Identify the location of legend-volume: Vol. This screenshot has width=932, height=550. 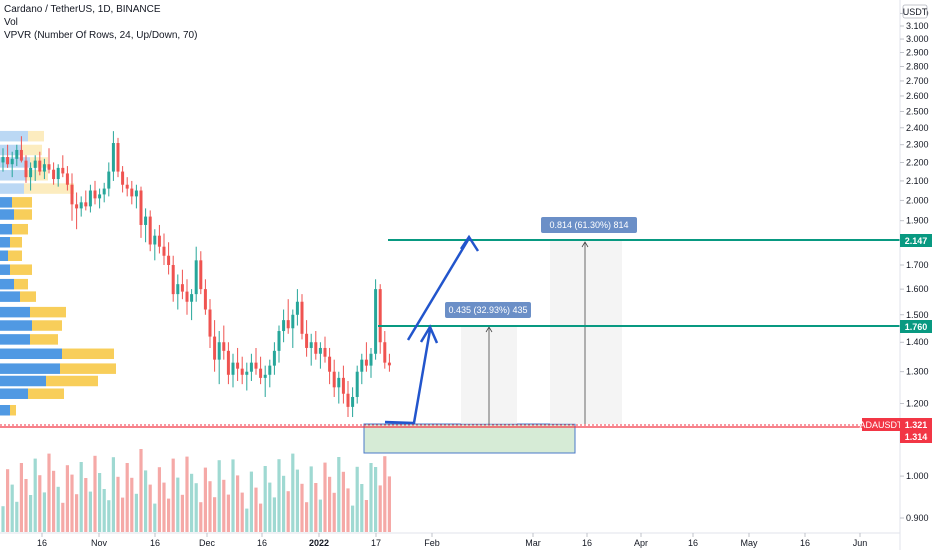
(11, 22).